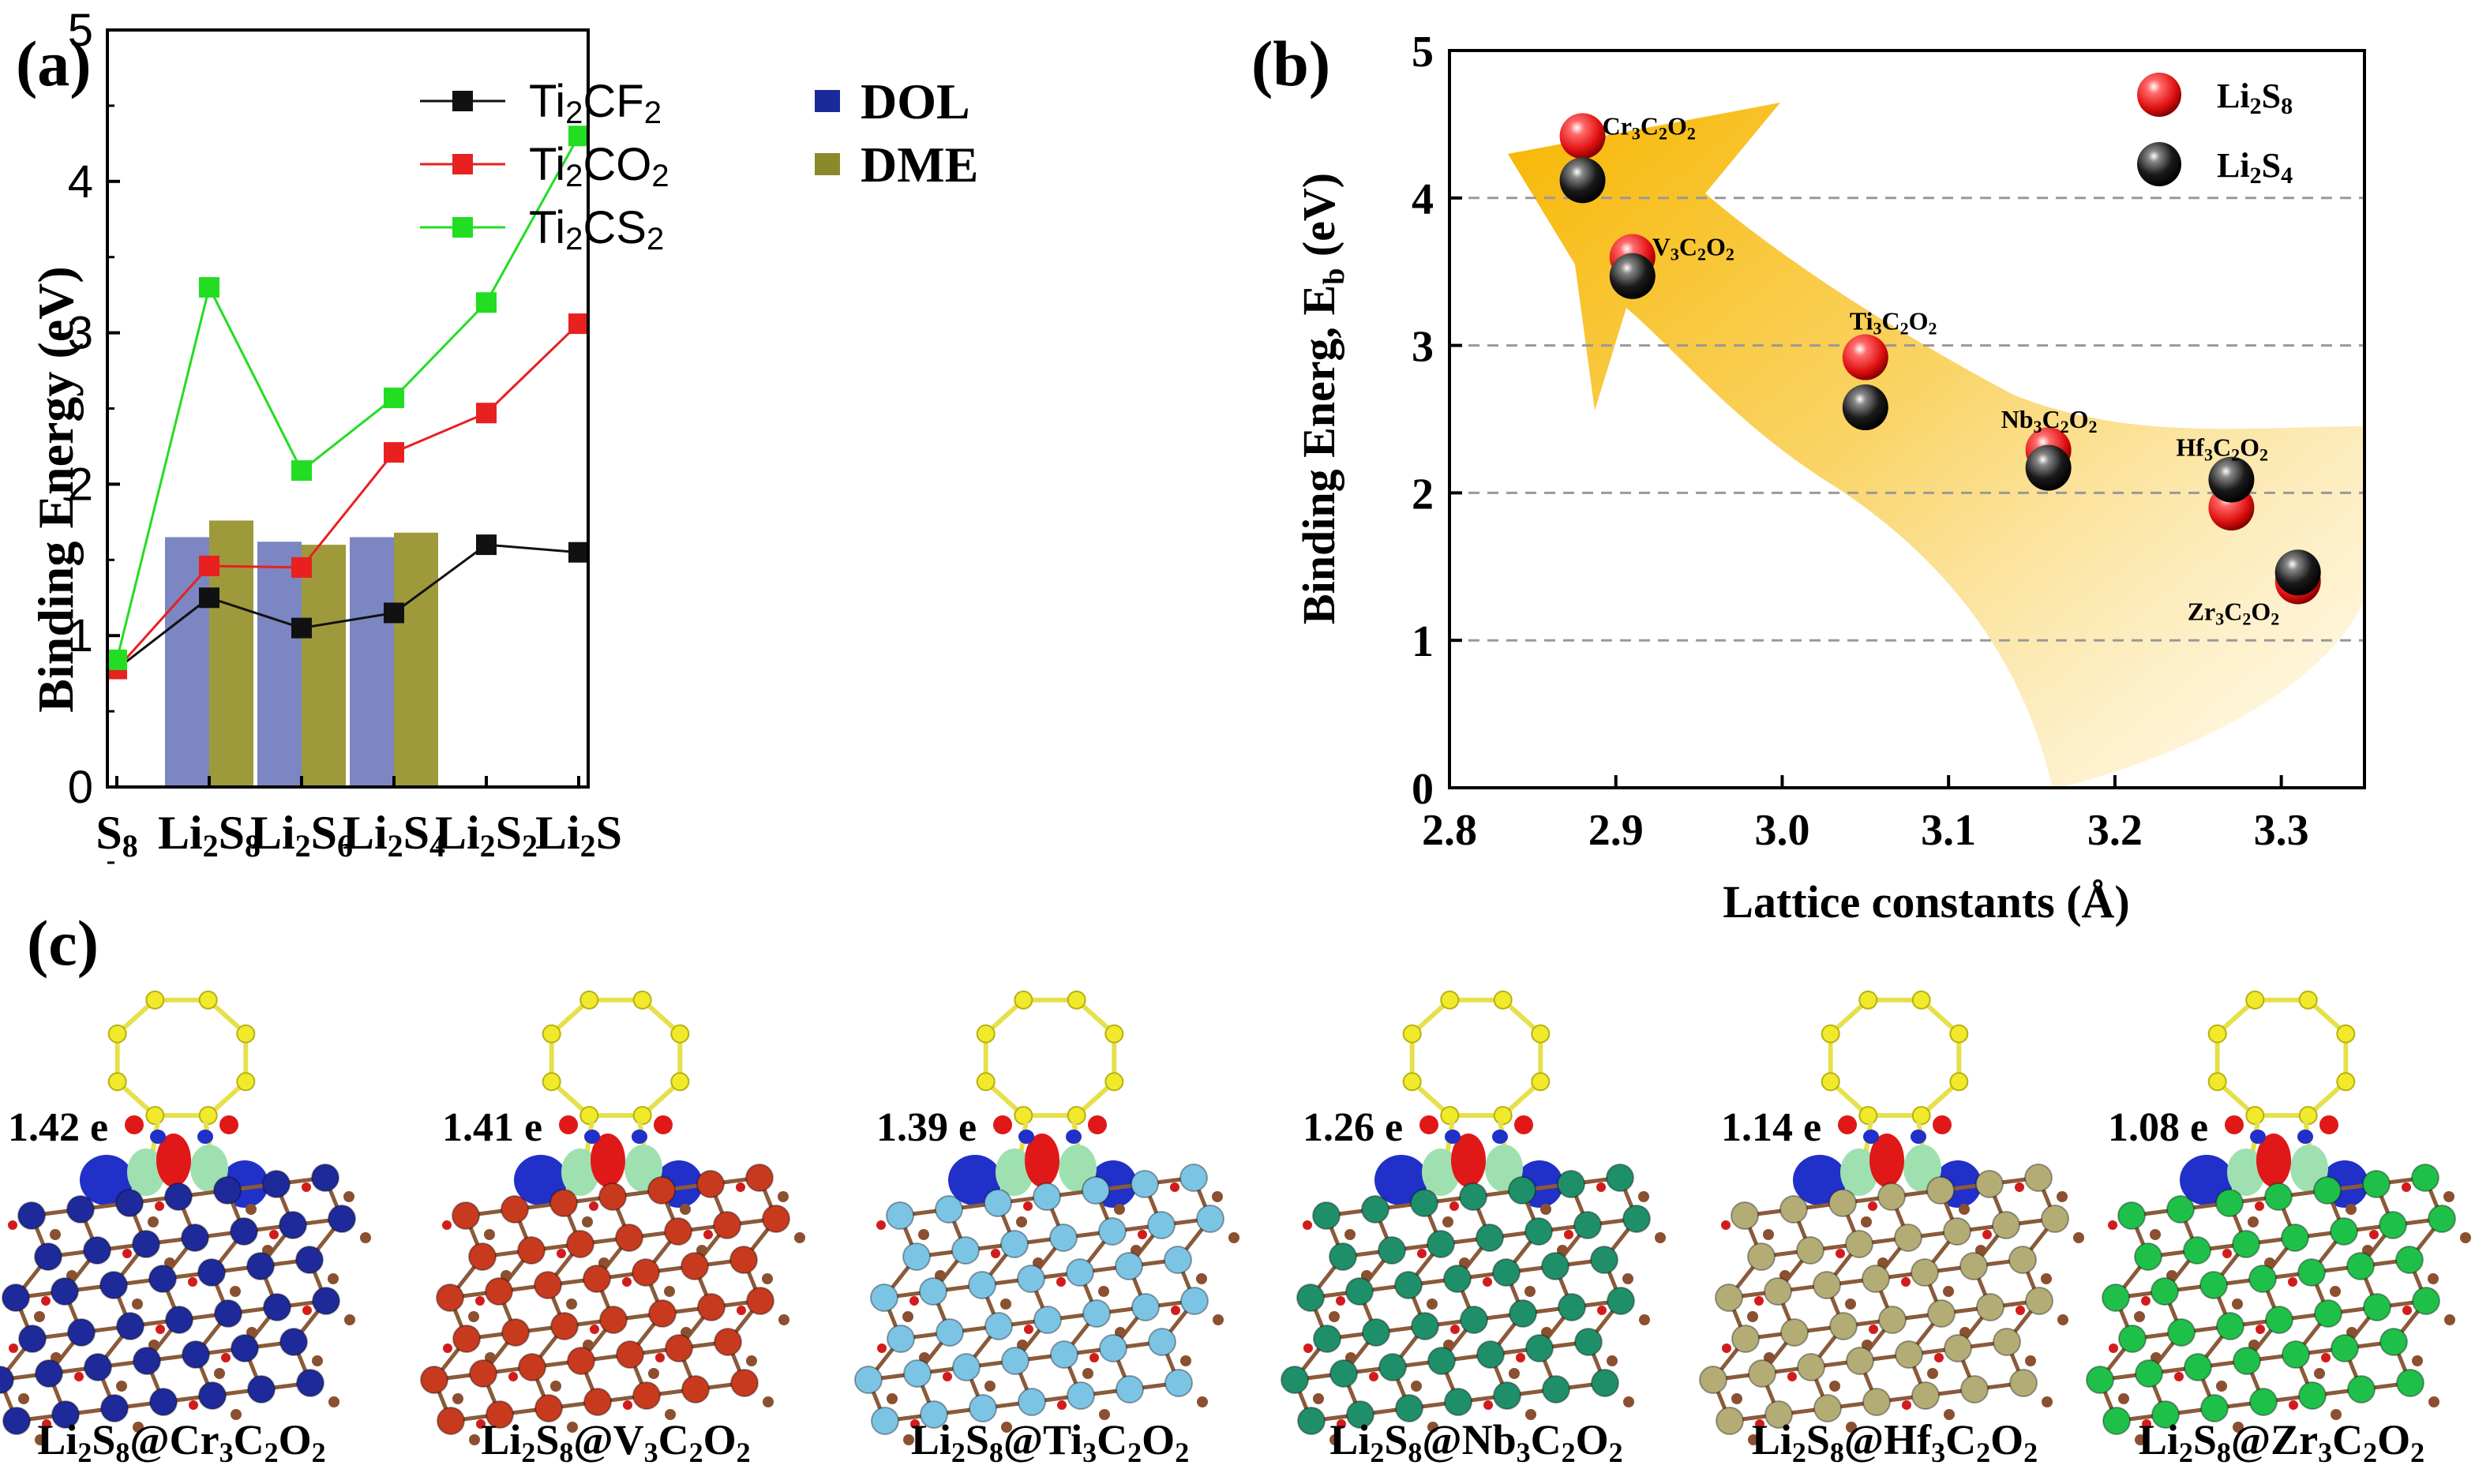 Image resolution: width=2475 pixels, height=1484 pixels. Describe the element at coordinates (181, 1442) in the screenshot. I see `structure-caption: Li2S8@Cr3C2O2` at that location.